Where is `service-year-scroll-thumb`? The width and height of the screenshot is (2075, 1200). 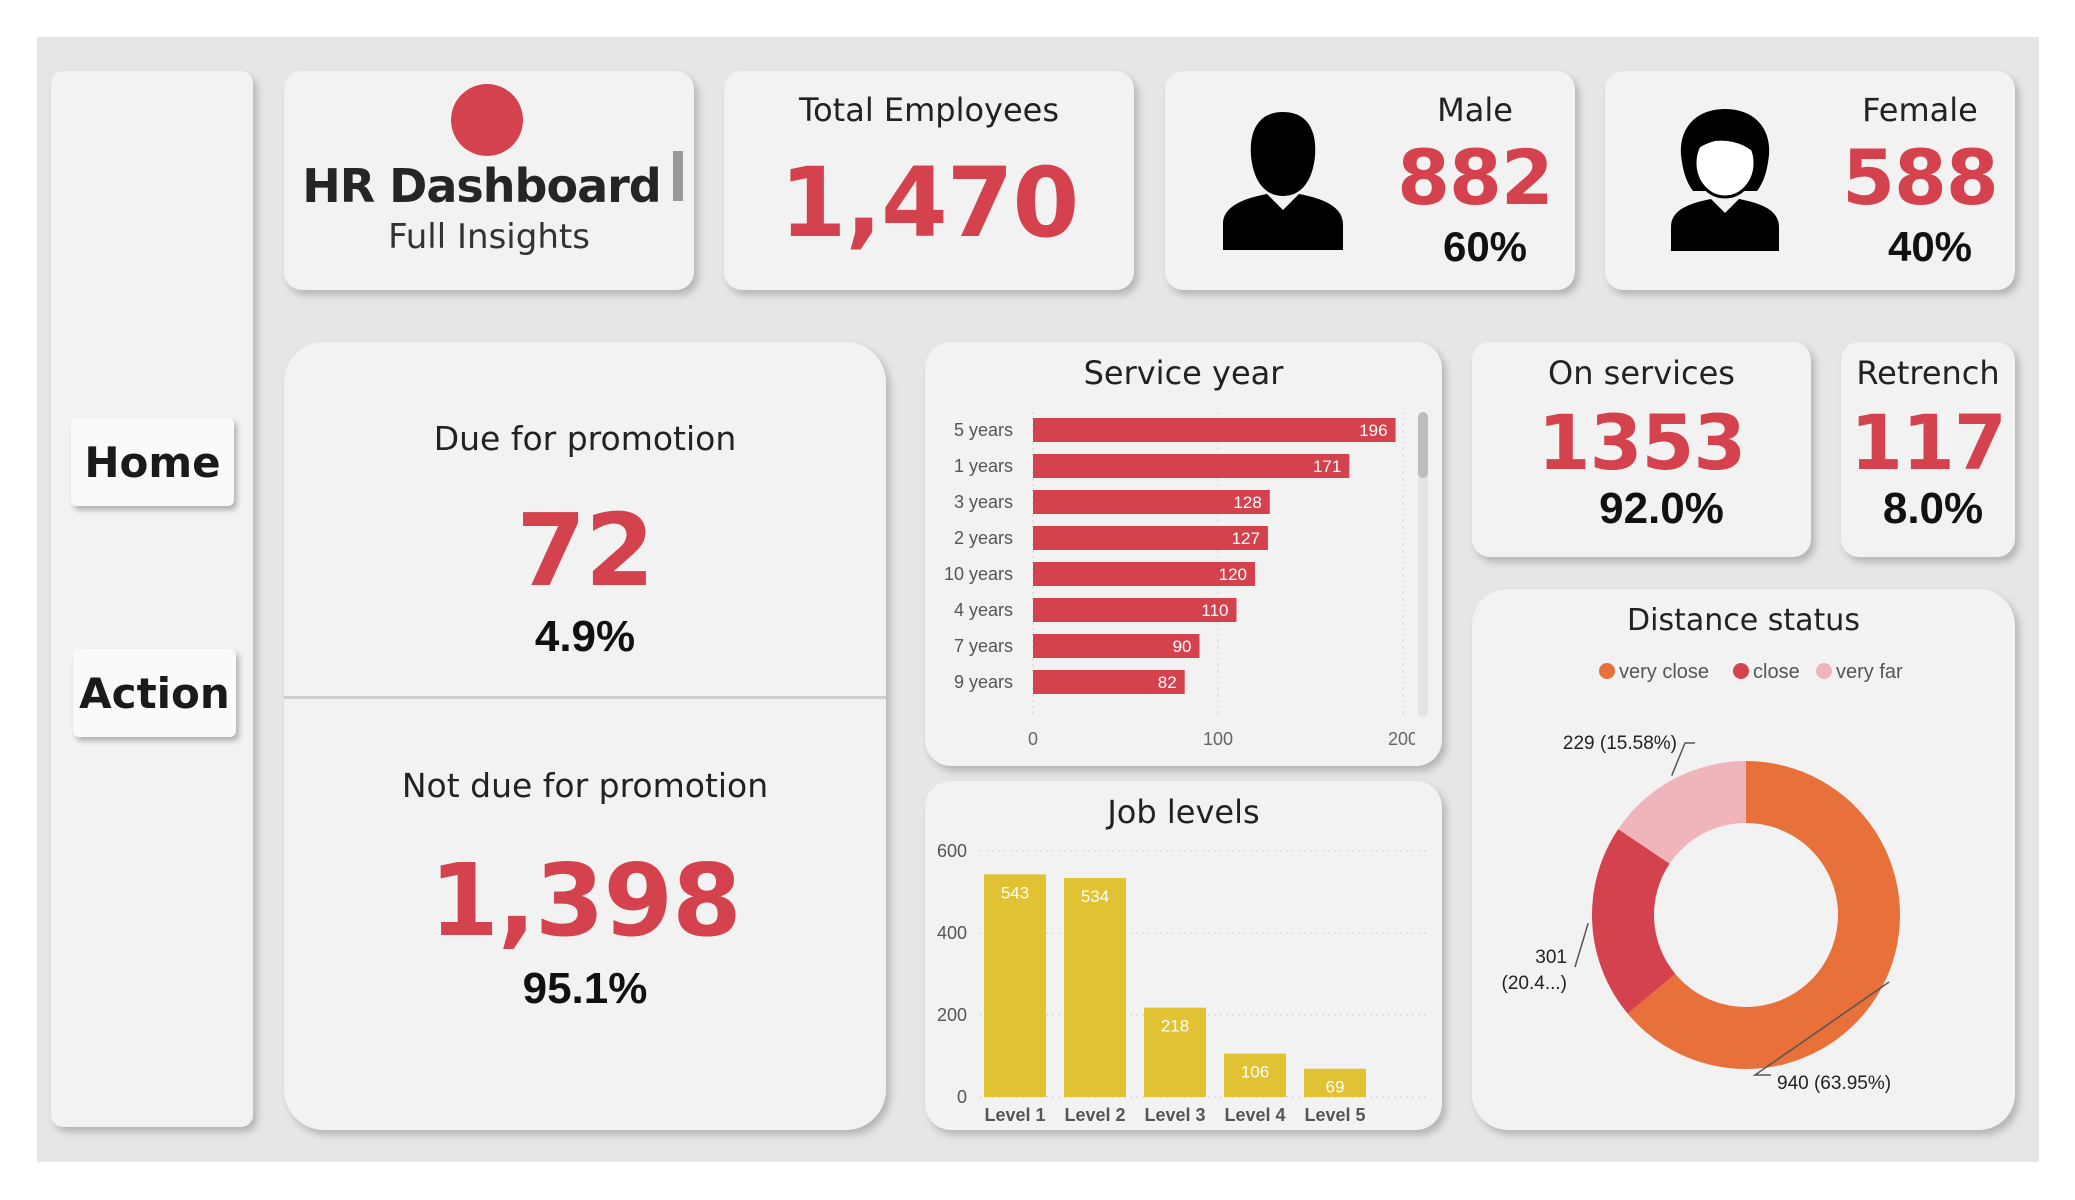
service-year-scroll-thumb is located at coordinates (1423, 445).